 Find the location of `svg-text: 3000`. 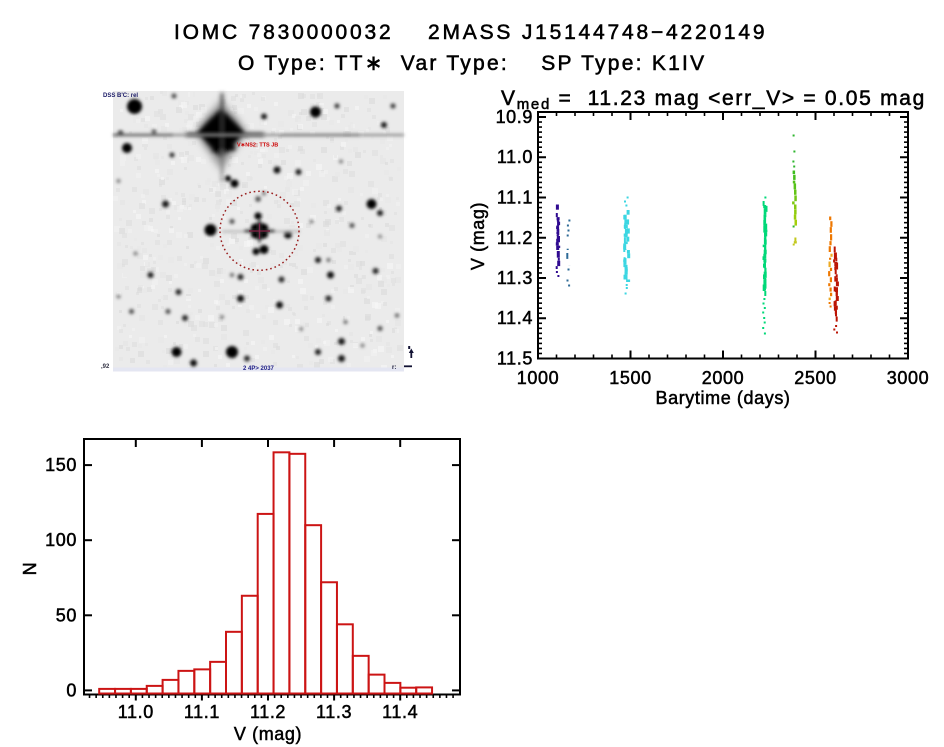

svg-text: 3000 is located at coordinates (908, 378).